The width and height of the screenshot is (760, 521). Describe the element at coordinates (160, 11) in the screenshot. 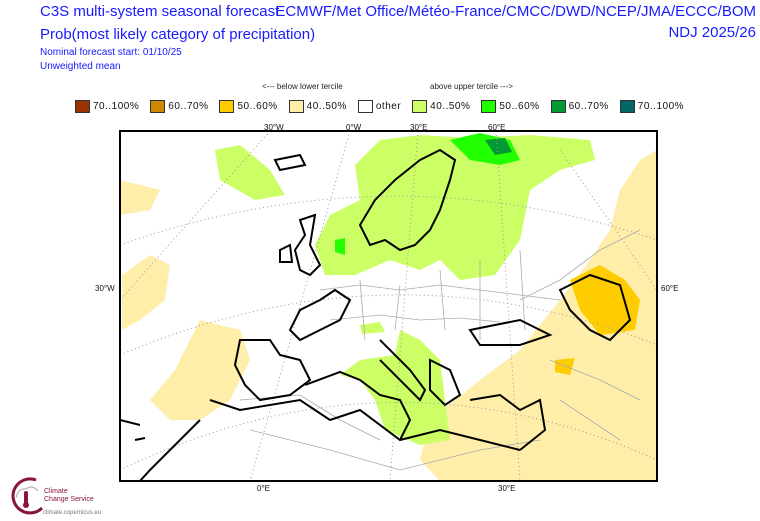

I see `title-line1: C3S multi-system seasonal forecast` at that location.